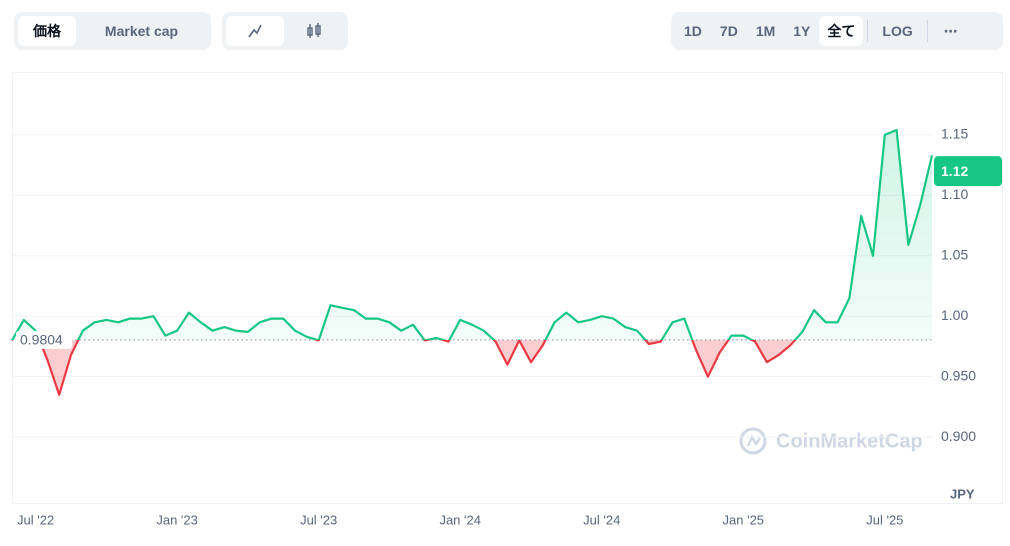  I want to click on range-button: 1M, so click(765, 31).